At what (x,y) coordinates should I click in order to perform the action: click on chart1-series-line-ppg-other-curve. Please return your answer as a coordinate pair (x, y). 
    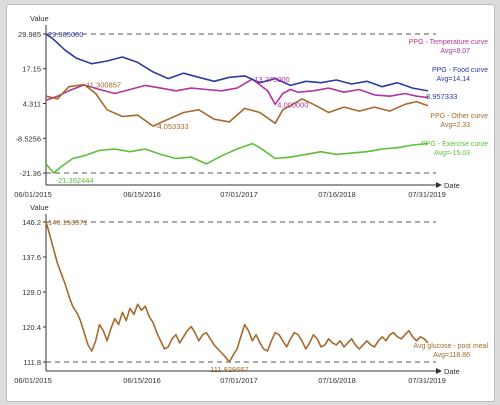
    Looking at the image, I should click on (237, 105).